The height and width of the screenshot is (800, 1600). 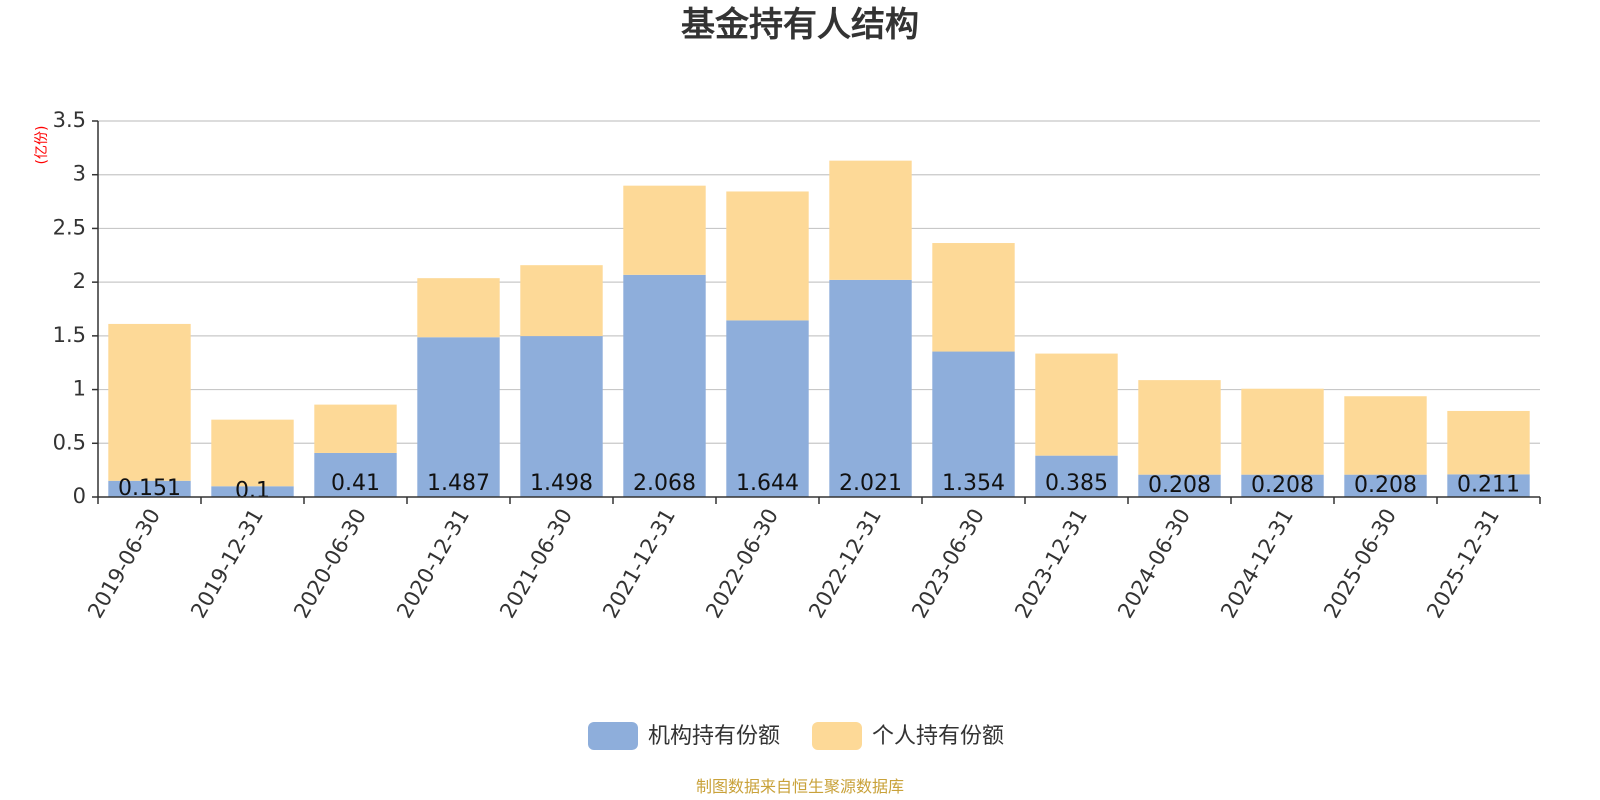 I want to click on y-tick-label: 2, so click(x=79, y=281).